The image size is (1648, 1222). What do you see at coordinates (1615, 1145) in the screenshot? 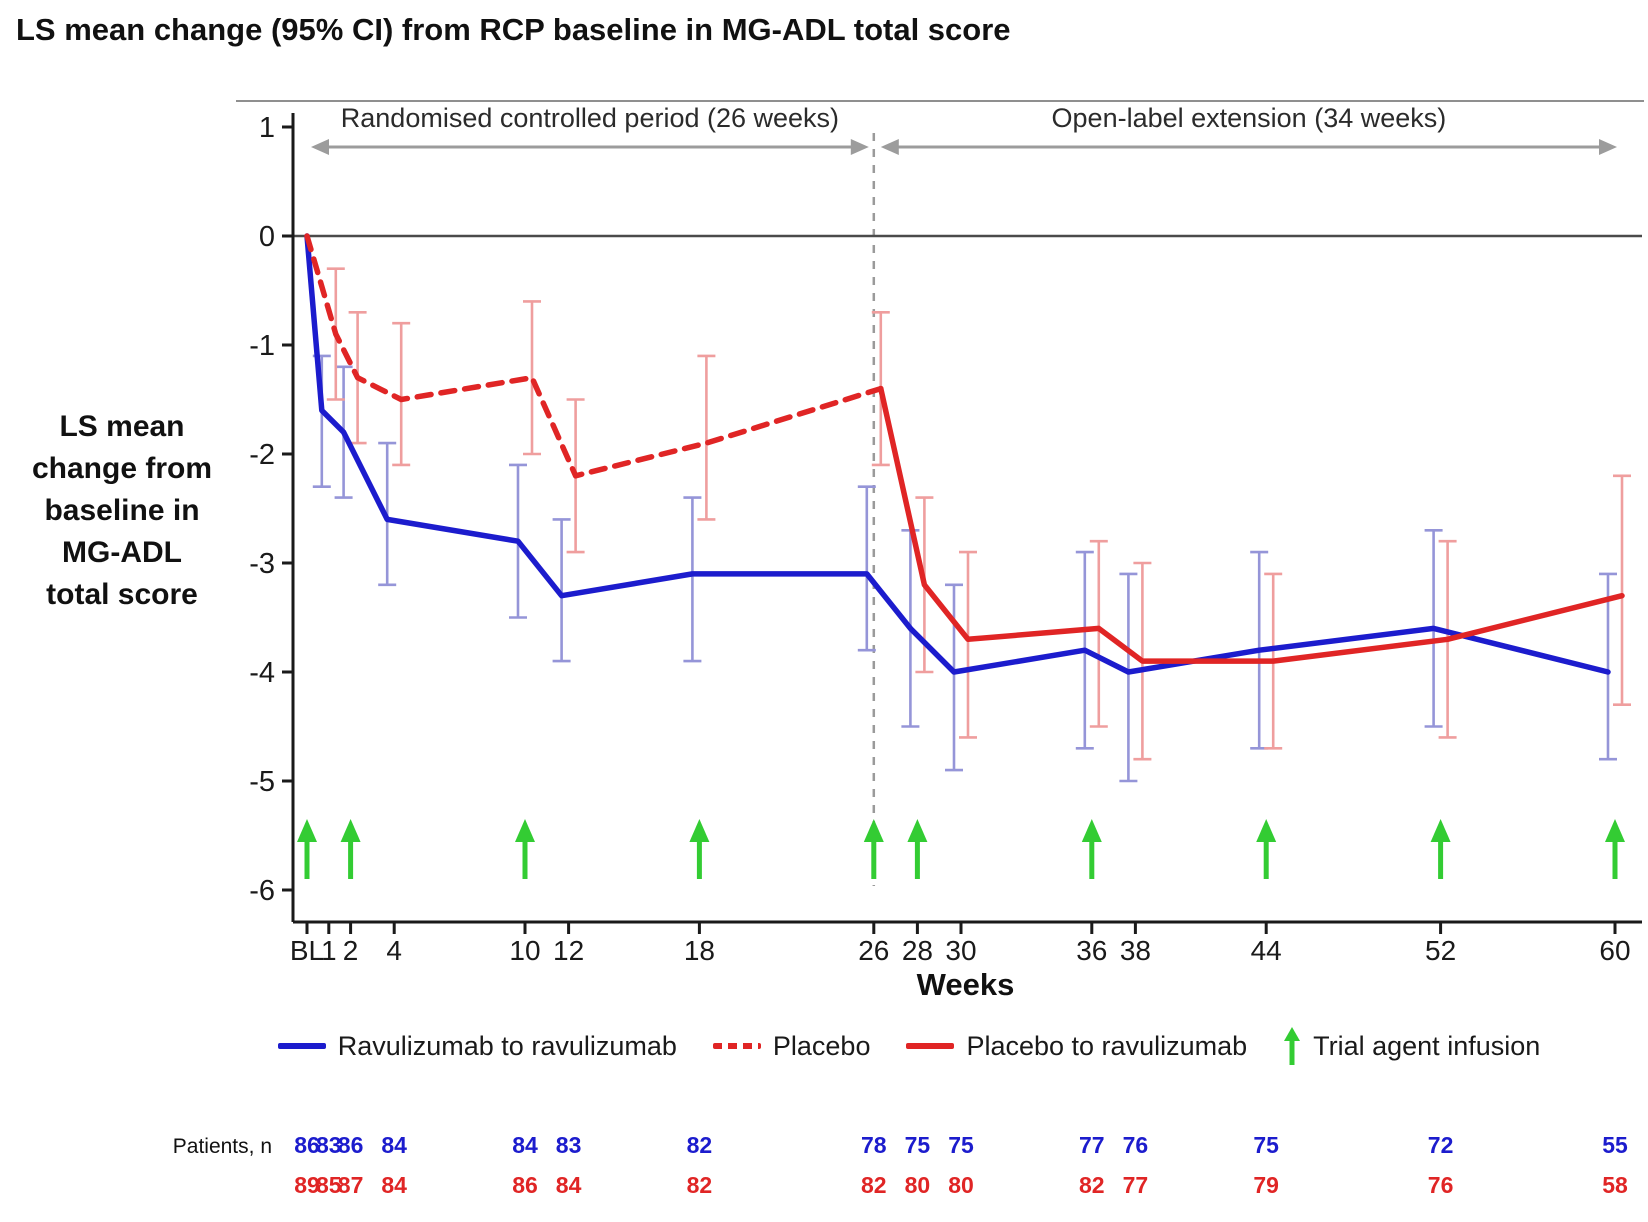
I see `patients-count: 55` at bounding box center [1615, 1145].